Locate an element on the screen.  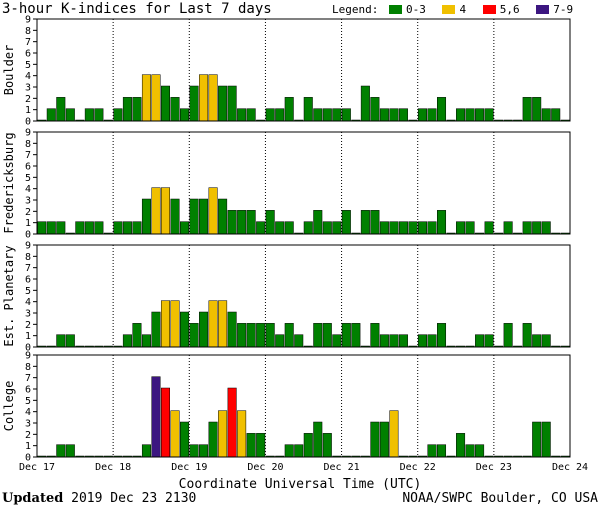
x-tick-label: Dec 17 is located at coordinates (37, 467).